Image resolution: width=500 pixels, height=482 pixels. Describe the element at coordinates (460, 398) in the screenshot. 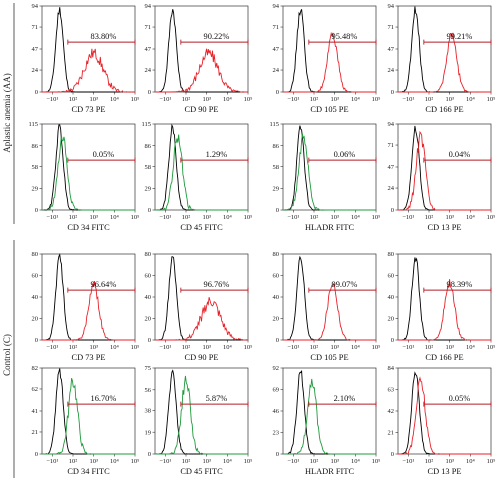

I see `gate-percent-label: 0.05%` at that location.